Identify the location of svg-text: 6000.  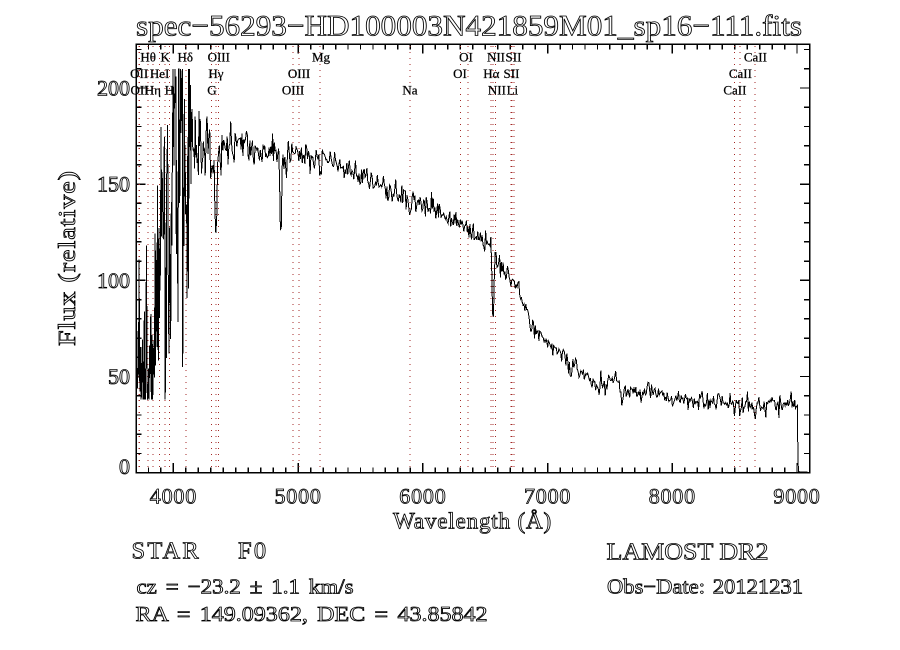
(422, 496).